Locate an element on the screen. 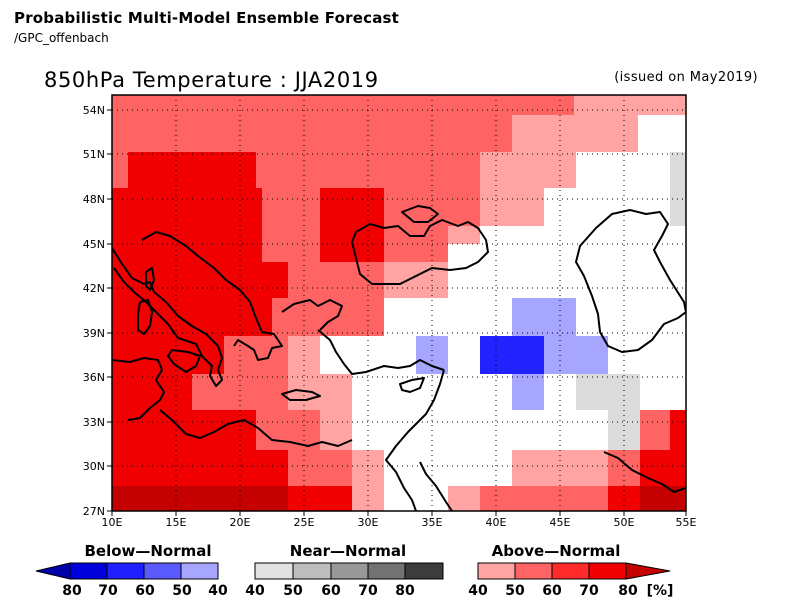  coastline-balkans is located at coordinates (212, 296).